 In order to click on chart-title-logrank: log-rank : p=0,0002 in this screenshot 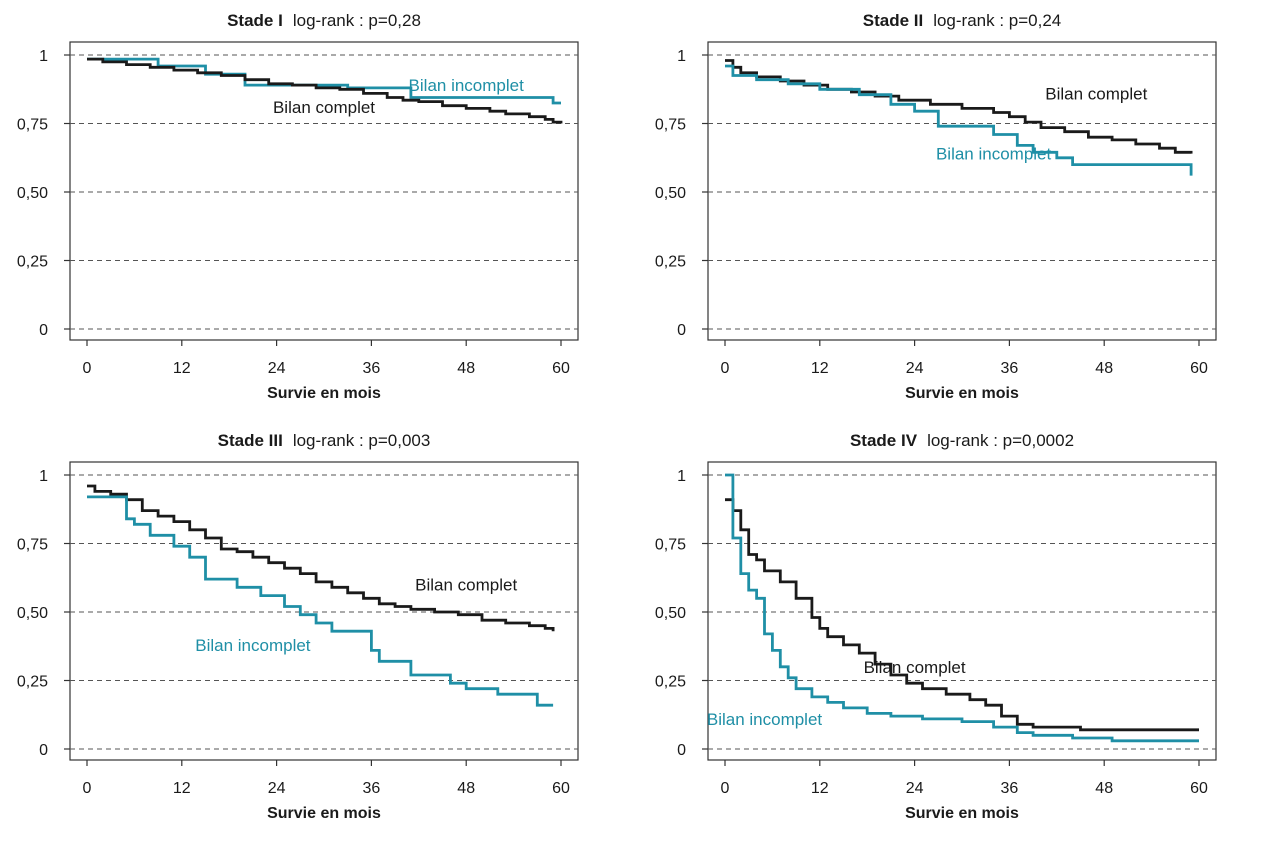, I will do `click(1000, 440)`.